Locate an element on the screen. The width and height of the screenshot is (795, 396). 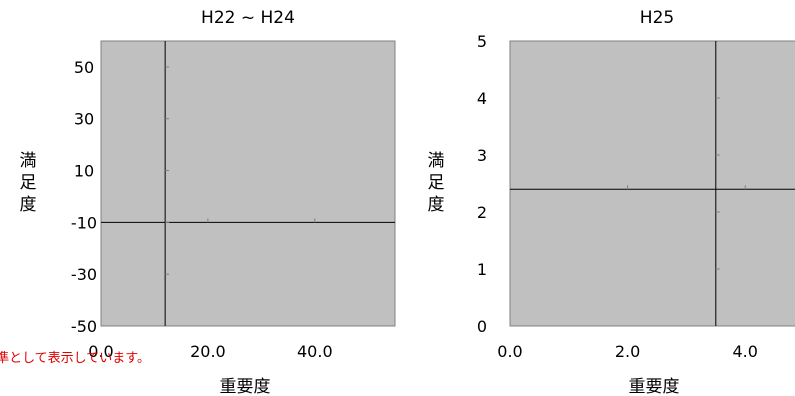
x-tick-label: 2.0 is located at coordinates (627, 351).